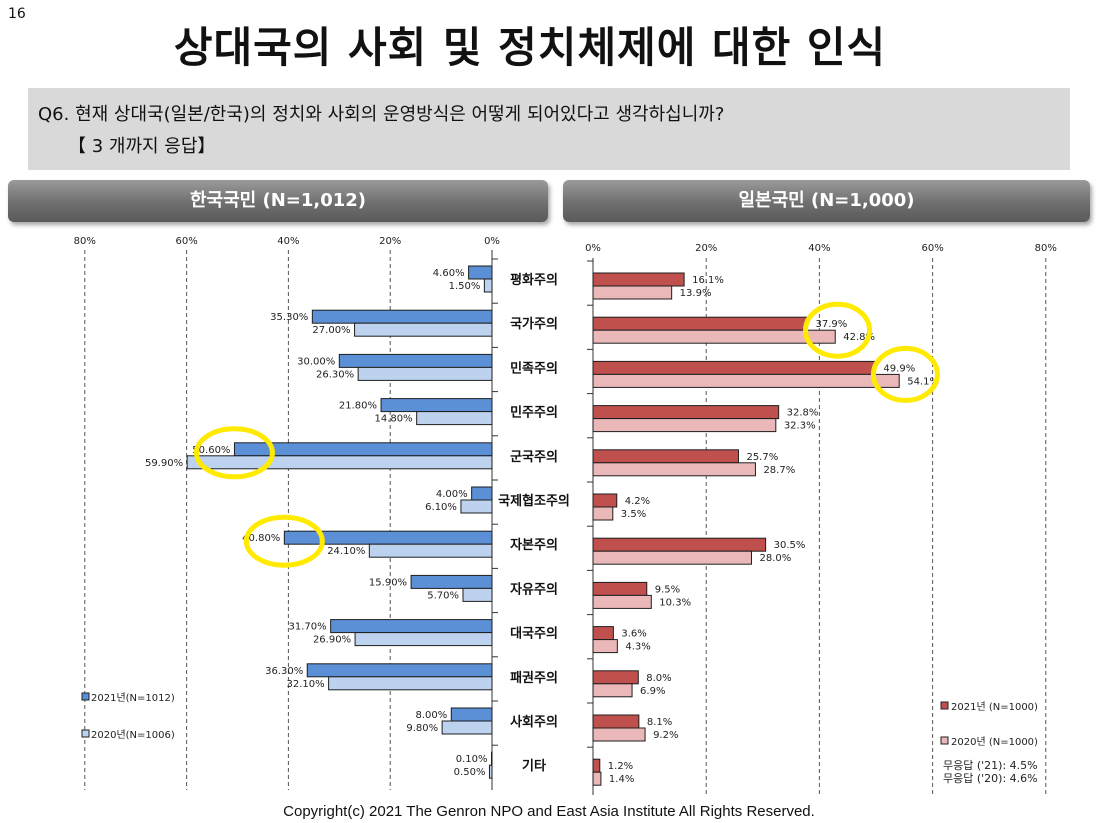  Describe the element at coordinates (944, 705) in the screenshot. I see `legend-swatch-japan-2021` at that location.